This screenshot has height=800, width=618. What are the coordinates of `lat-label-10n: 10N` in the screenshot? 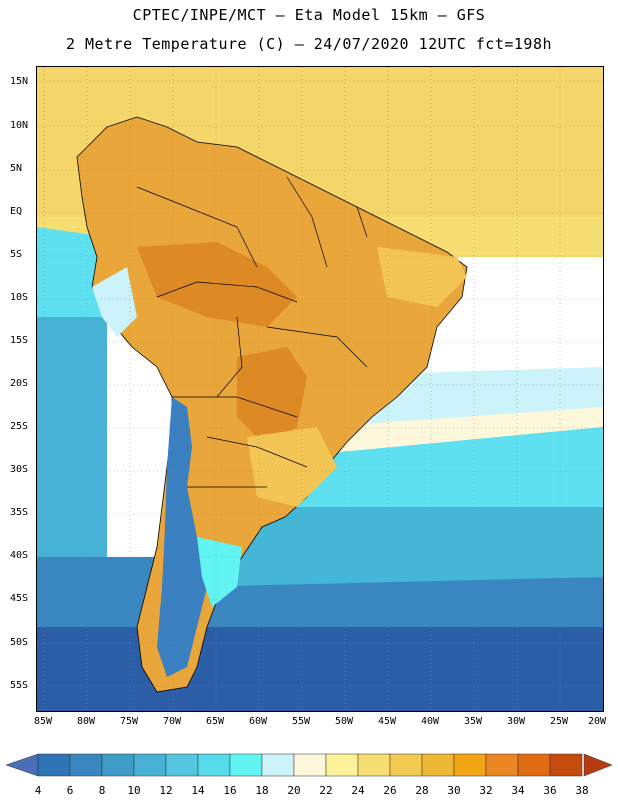 It's located at (19, 125).